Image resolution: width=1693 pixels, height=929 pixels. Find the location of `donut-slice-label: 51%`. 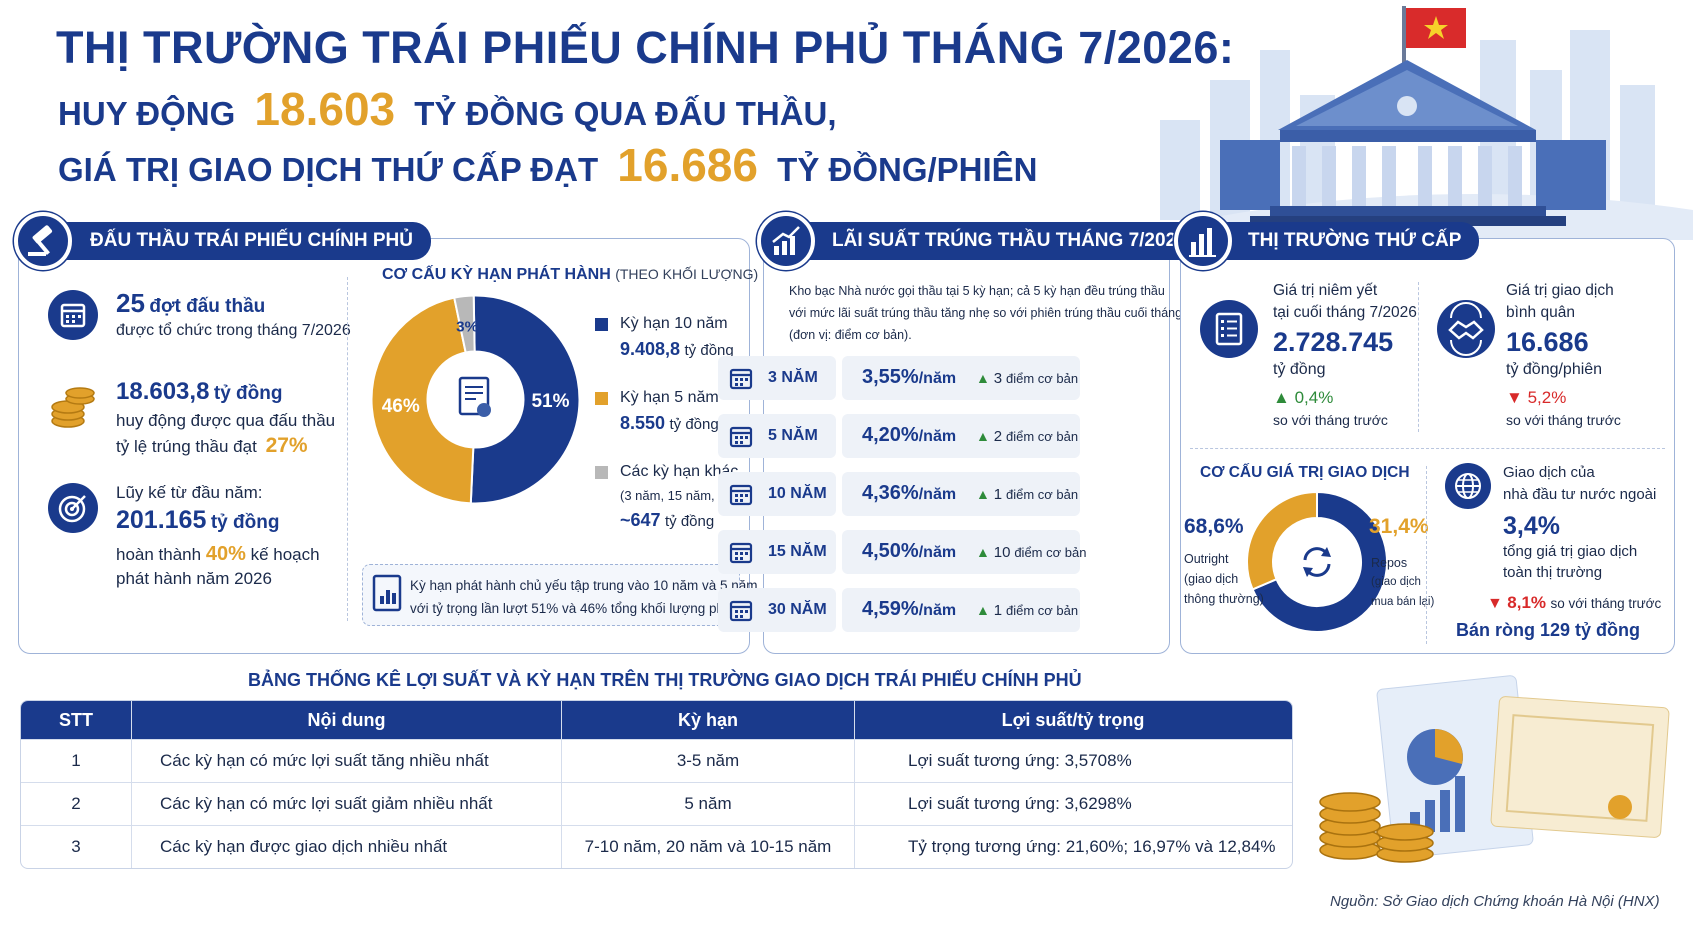

donut-slice-label: 51% is located at coordinates (550, 401).